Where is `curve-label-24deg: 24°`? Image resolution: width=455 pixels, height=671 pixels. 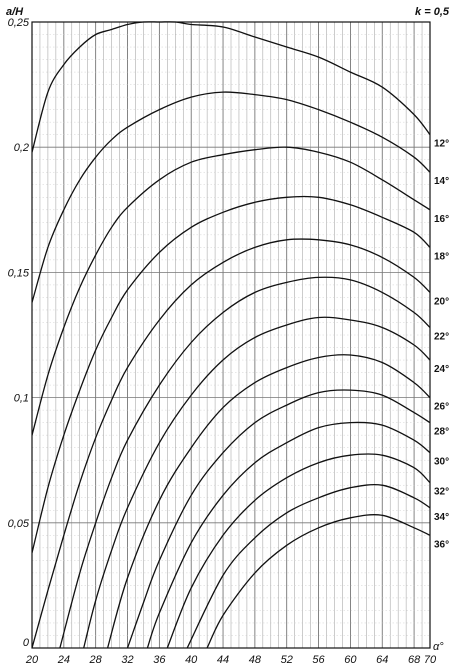 curve-label-24deg: 24° is located at coordinates (441, 369).